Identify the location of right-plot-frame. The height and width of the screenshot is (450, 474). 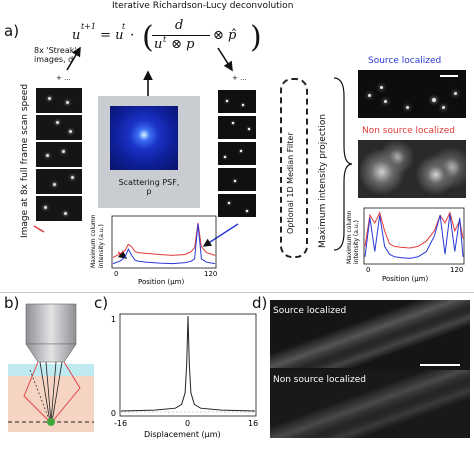
(414, 236).